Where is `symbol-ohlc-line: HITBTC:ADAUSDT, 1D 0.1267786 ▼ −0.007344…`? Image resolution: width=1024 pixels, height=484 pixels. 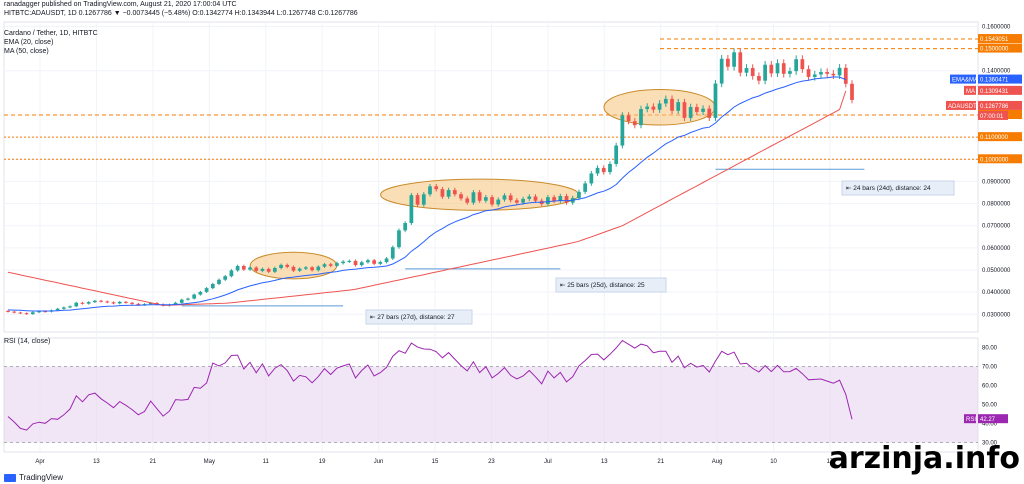
symbol-ohlc-line: HITBTC:ADAUSDT, 1D 0.1267786 ▼ −0.007344… is located at coordinates (181, 13).